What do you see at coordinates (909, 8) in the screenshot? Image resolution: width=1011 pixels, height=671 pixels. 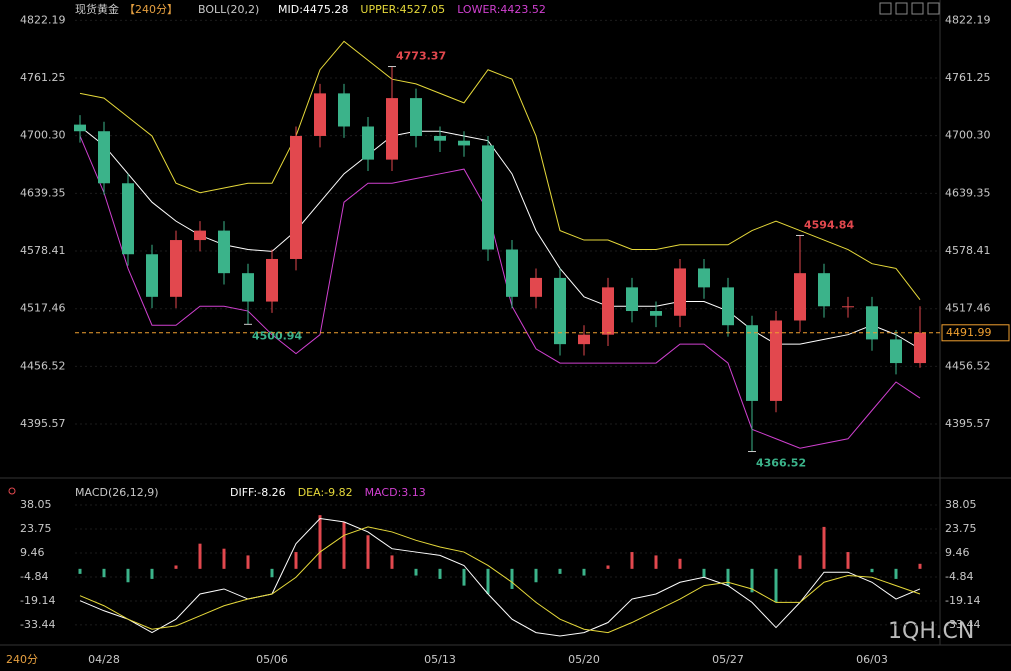 I see `toolbar` at bounding box center [909, 8].